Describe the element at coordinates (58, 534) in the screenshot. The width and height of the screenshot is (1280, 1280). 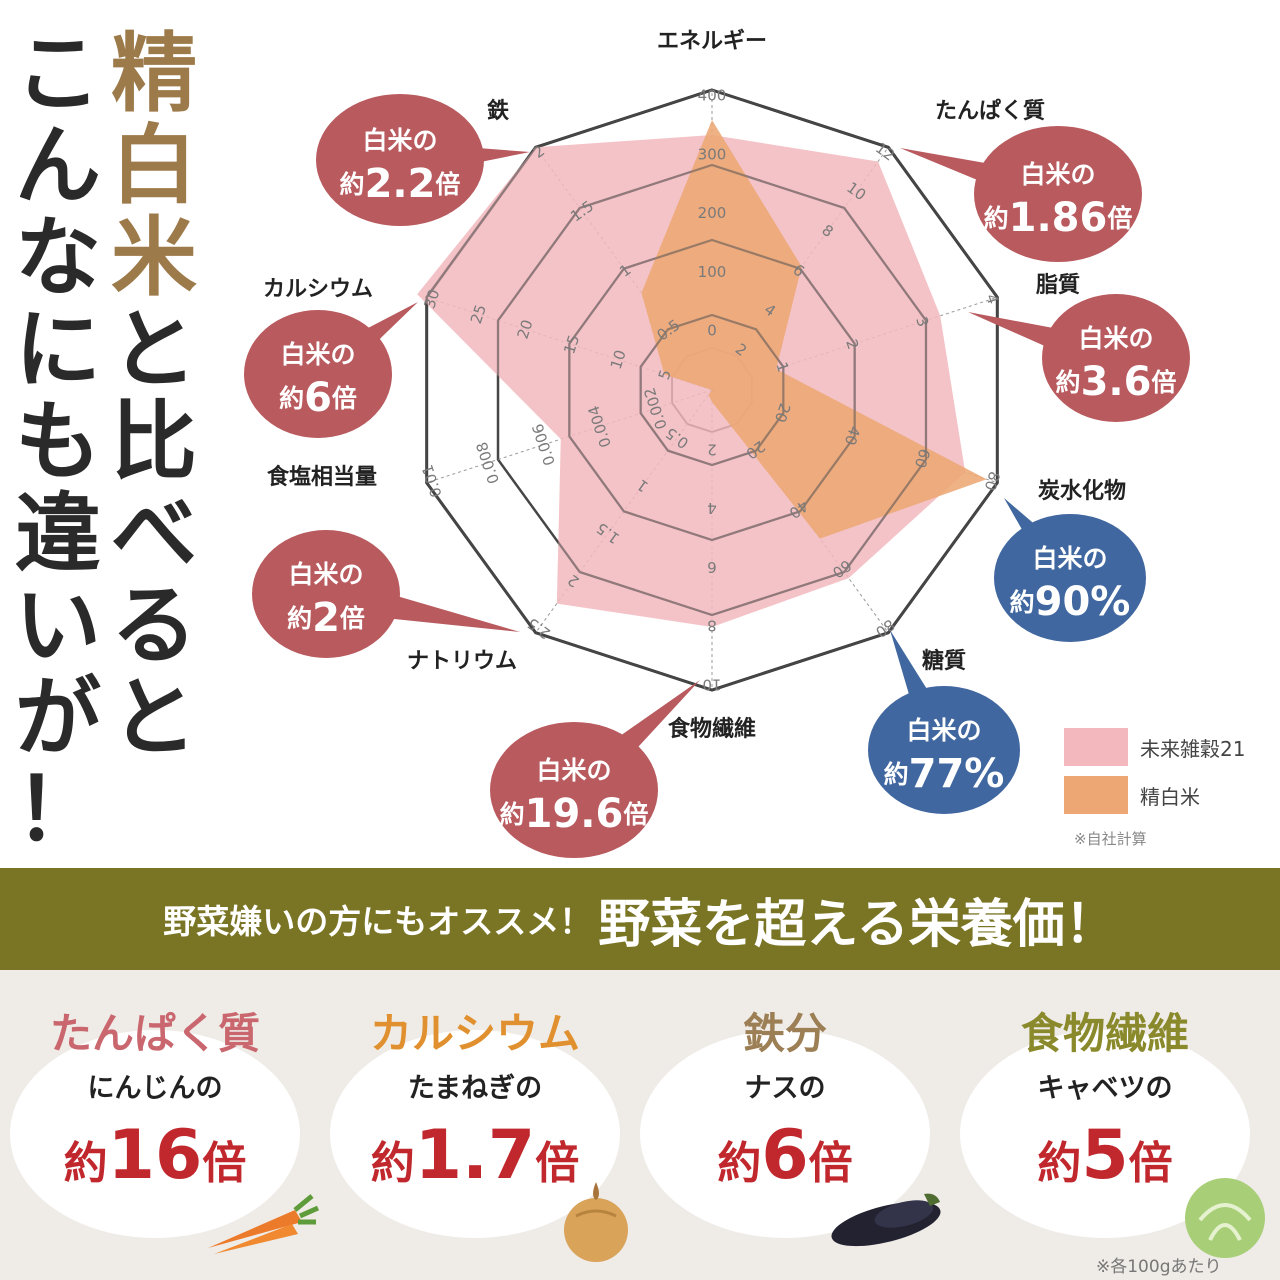
I see `headline-char: 違` at that location.